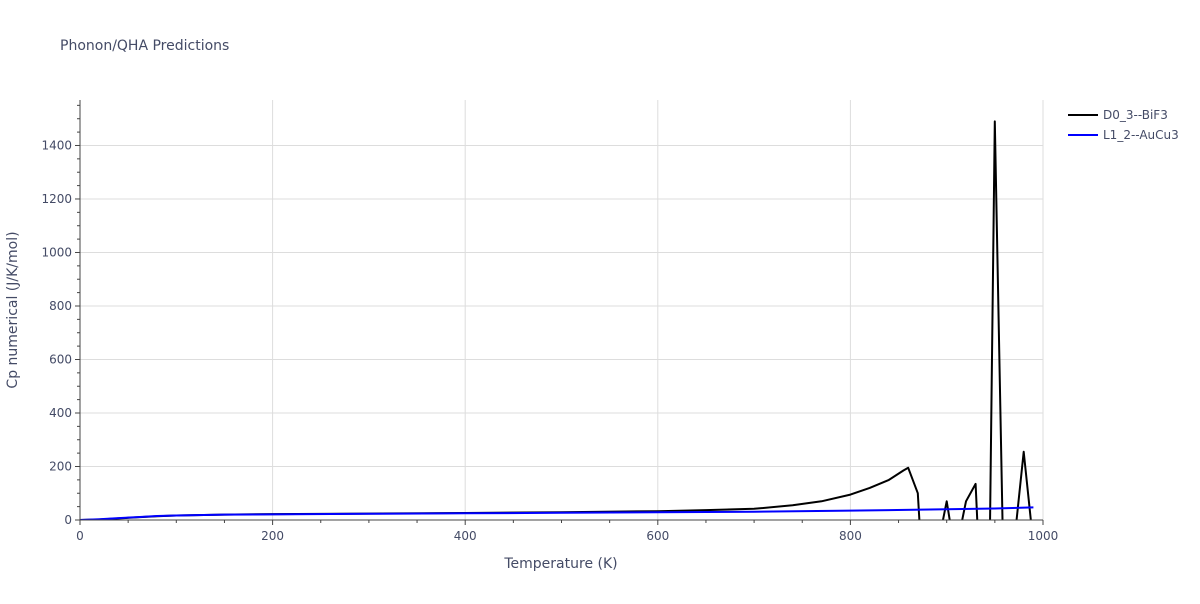  What do you see at coordinates (560, 564) in the screenshot?
I see `x-axis-title: Temperature (K)` at bounding box center [560, 564].